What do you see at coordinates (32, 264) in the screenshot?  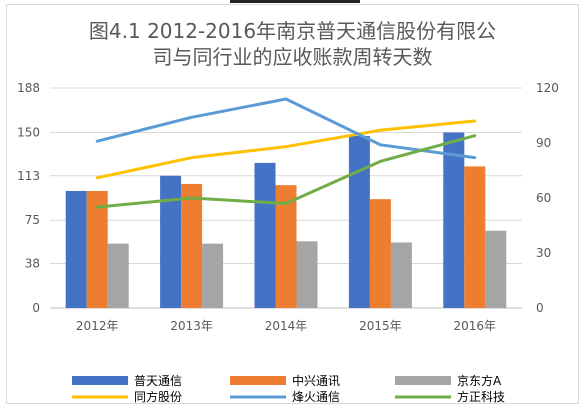 I see `left-axis-tick: 38` at bounding box center [32, 264].